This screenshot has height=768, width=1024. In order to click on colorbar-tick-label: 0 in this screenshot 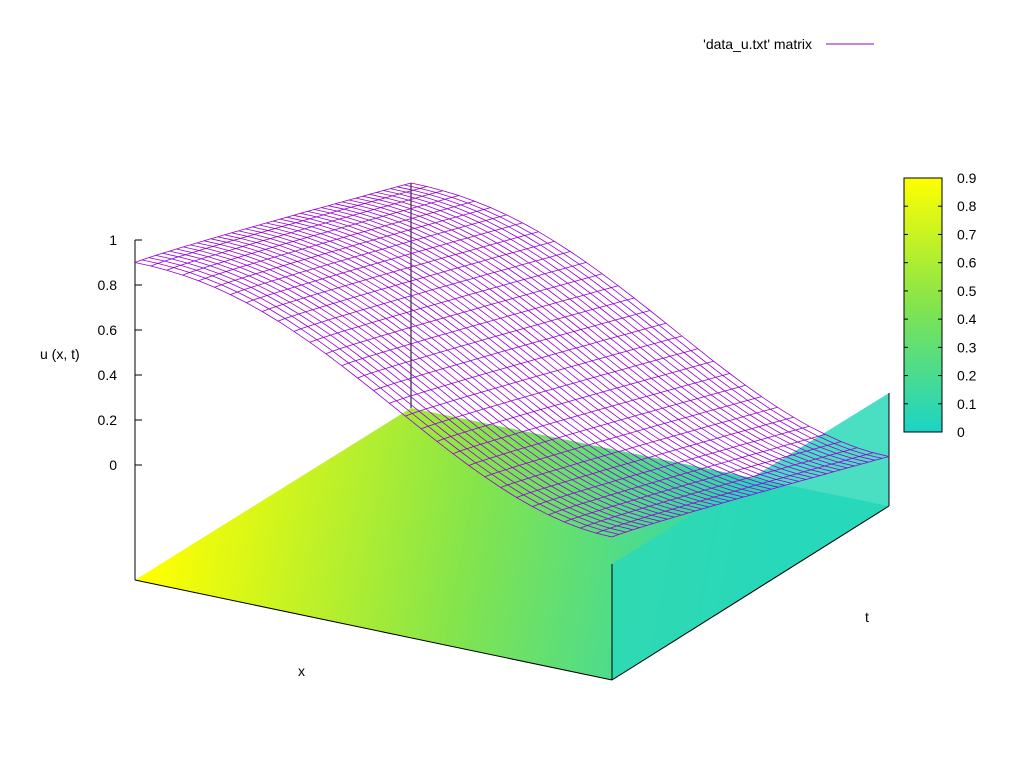, I will do `click(961, 432)`.